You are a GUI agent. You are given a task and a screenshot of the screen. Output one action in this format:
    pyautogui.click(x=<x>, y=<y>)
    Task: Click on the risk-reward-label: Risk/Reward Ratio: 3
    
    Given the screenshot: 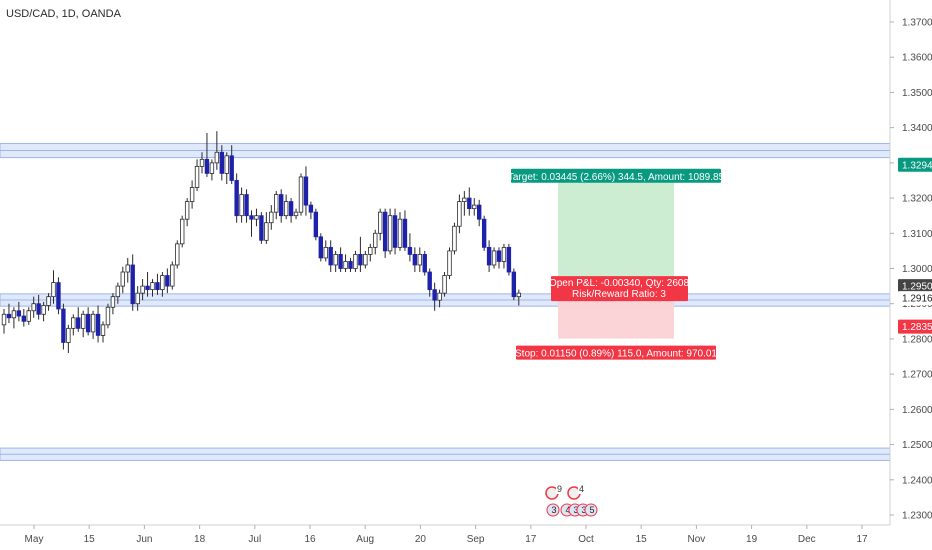 What is the action you would take?
    pyautogui.click(x=619, y=294)
    